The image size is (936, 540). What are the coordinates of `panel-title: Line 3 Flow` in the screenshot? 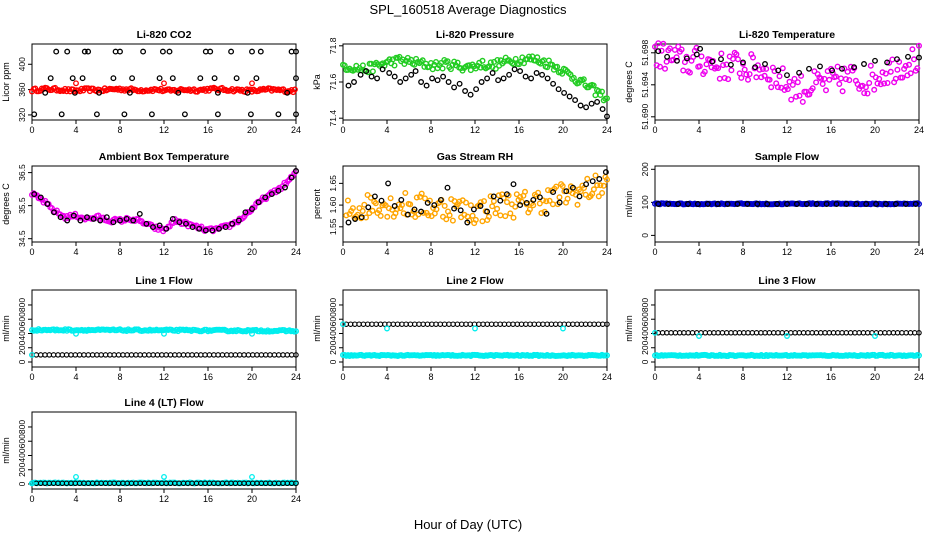 It's located at (787, 281).